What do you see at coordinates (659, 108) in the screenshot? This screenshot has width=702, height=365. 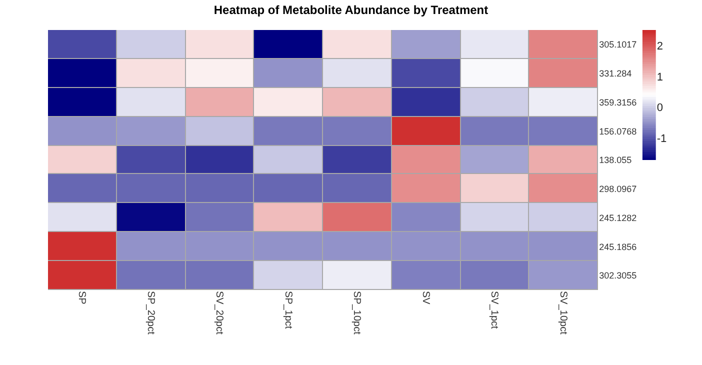 I see `color-bar-label: 0` at bounding box center [659, 108].